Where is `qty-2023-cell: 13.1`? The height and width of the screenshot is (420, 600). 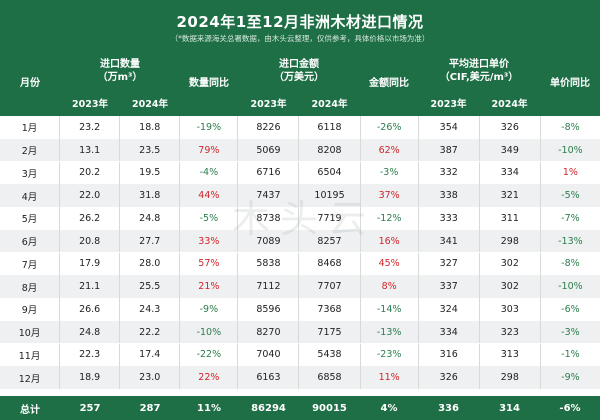 qty-2023-cell: 13.1 is located at coordinates (90, 150).